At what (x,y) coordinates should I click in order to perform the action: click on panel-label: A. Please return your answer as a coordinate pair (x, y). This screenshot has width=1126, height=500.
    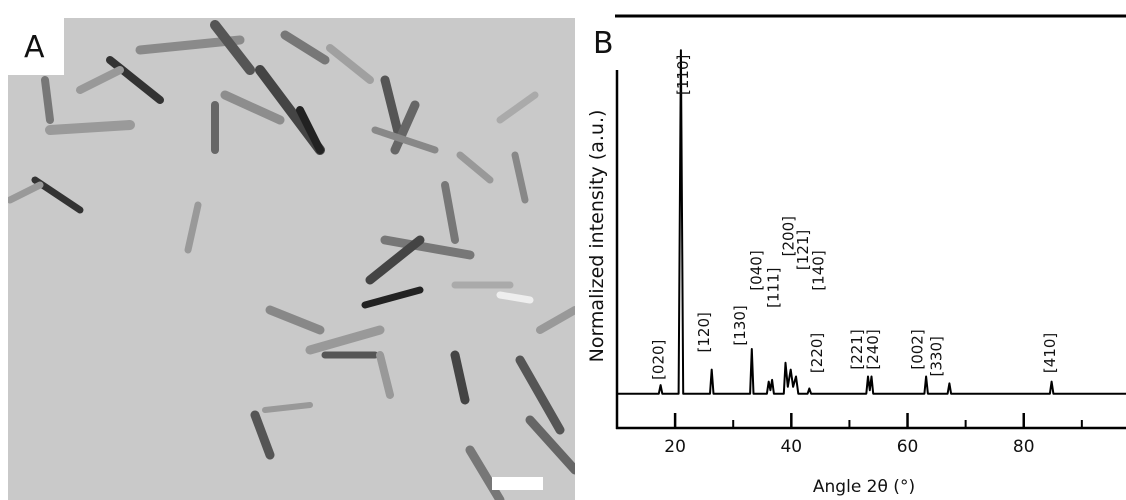
    Looking at the image, I should click on (34, 47).